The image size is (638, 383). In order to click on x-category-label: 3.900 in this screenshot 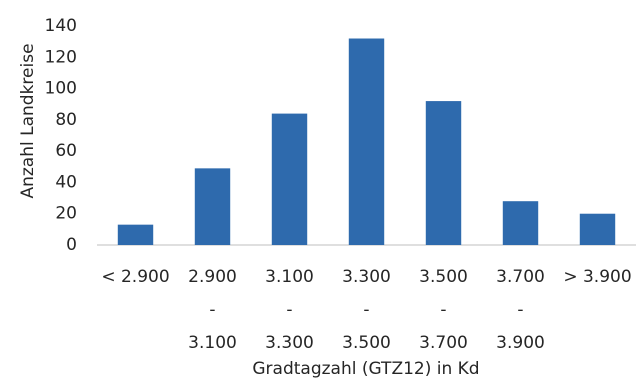, I will do `click(520, 343)`.